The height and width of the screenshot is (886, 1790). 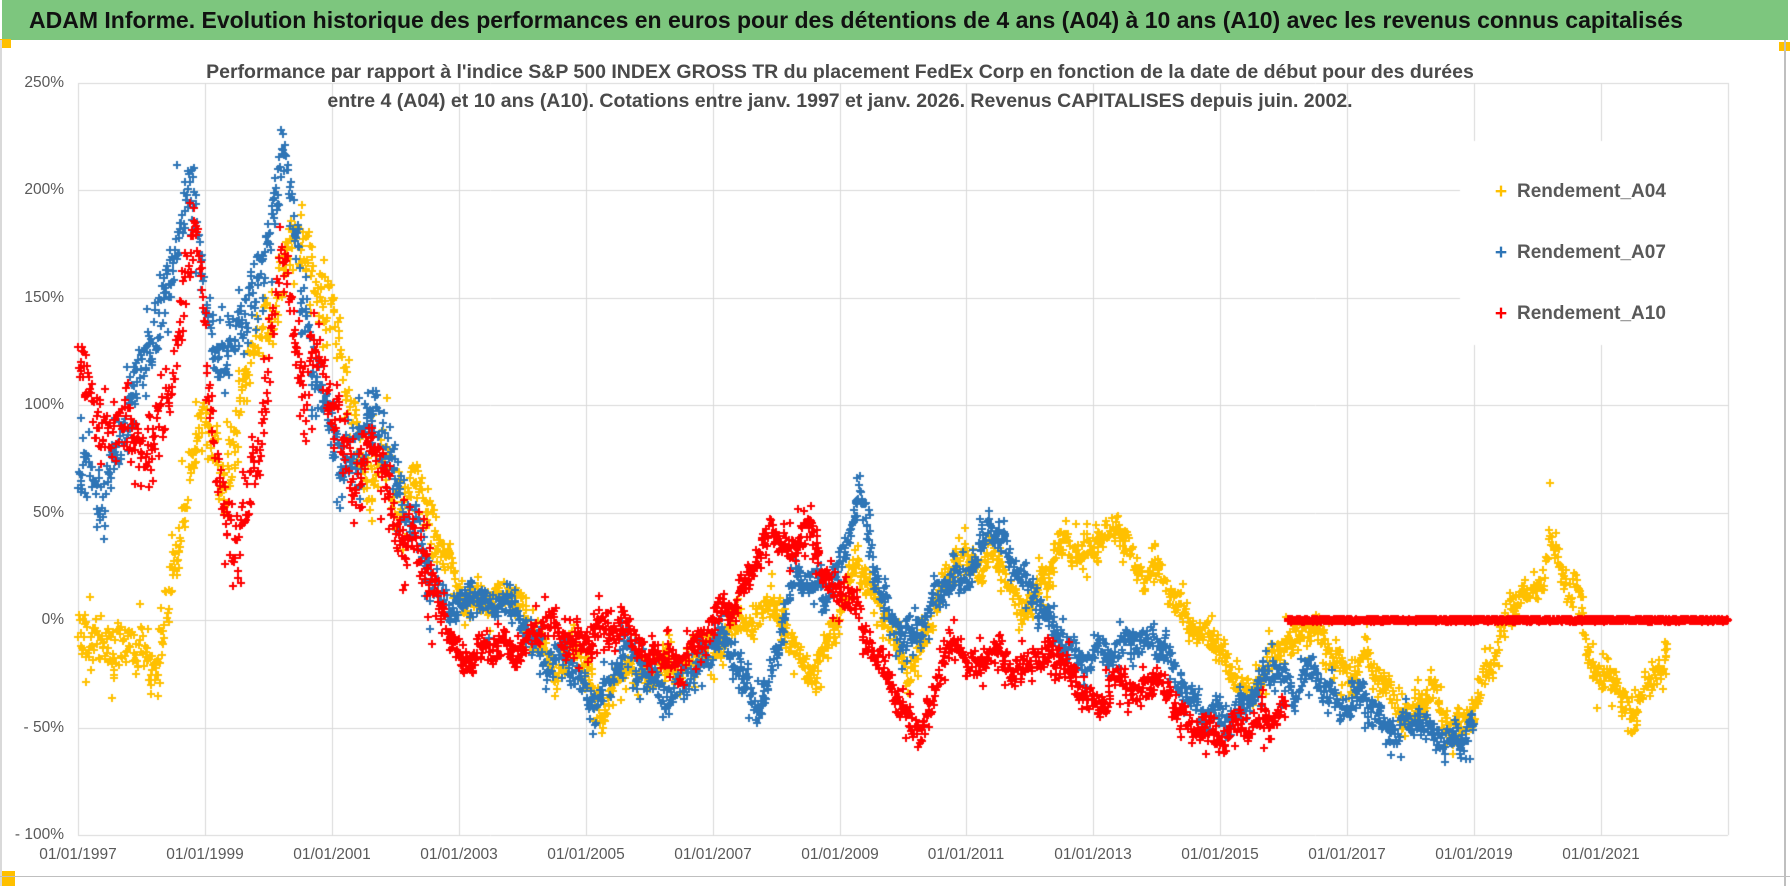 I want to click on y-axis-tick: 200%, so click(x=44, y=189).